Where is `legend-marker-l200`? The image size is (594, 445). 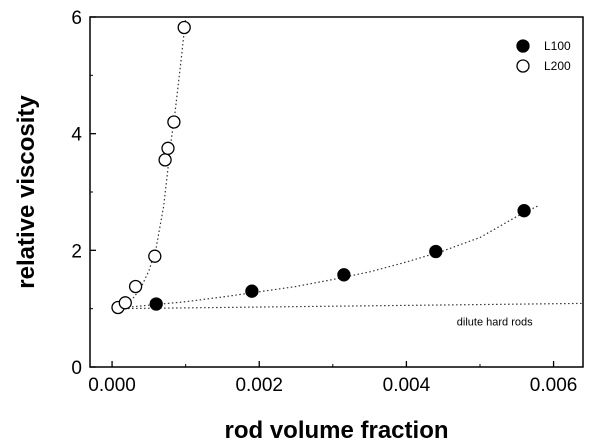 legend-marker-l200 is located at coordinates (523, 66).